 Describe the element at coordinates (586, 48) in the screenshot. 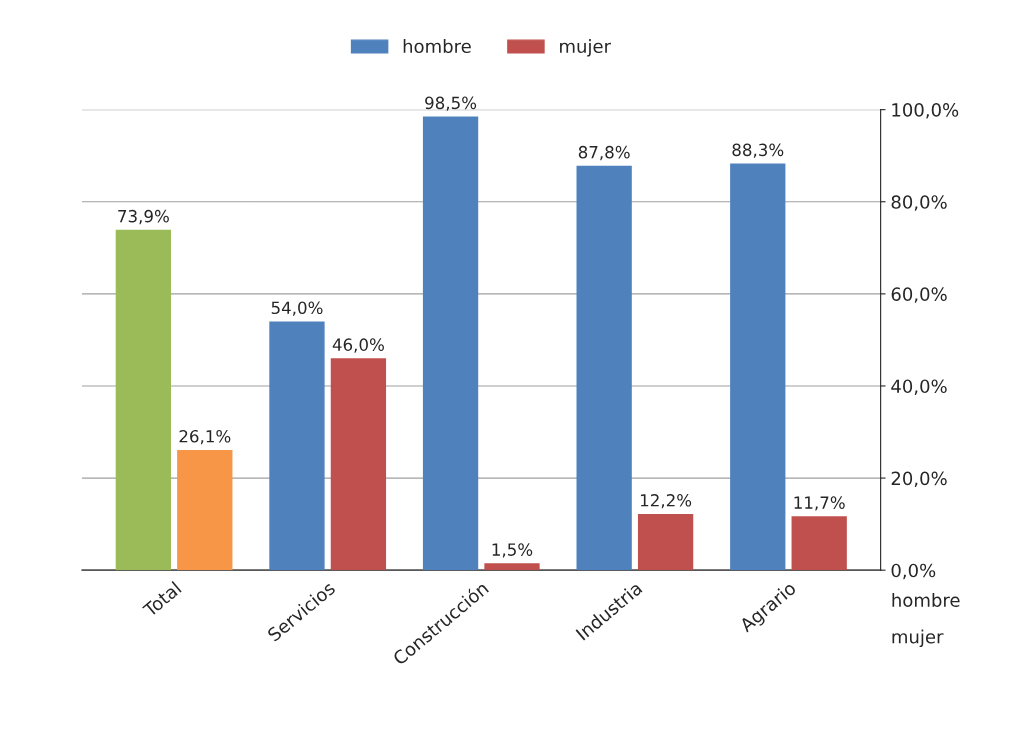

I see `legend-label: mujer` at that location.